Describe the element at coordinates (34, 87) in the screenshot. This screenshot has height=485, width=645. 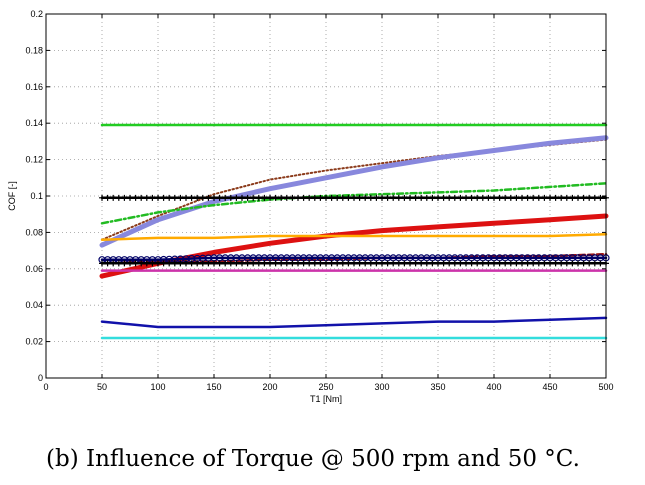
I see `y-tick-label: 0.16` at that location.